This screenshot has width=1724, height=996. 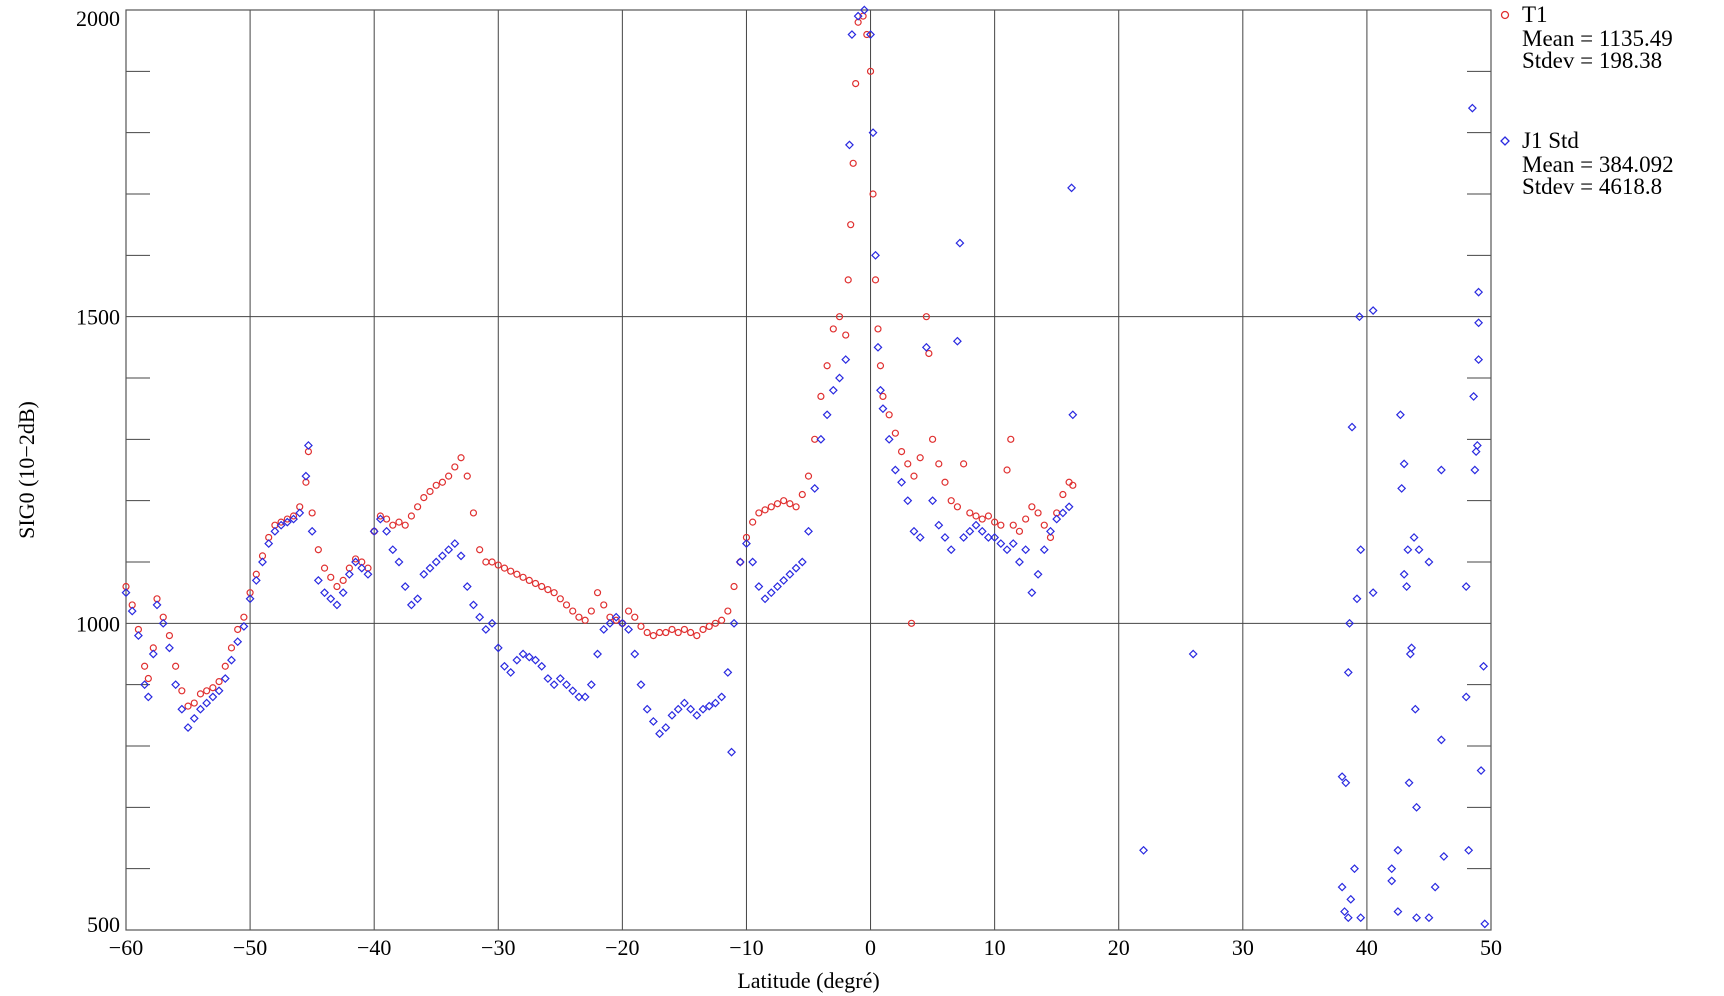 What do you see at coordinates (1598, 164) in the screenshot?
I see `legend-mean-j1-std: Mean = 384.092` at bounding box center [1598, 164].